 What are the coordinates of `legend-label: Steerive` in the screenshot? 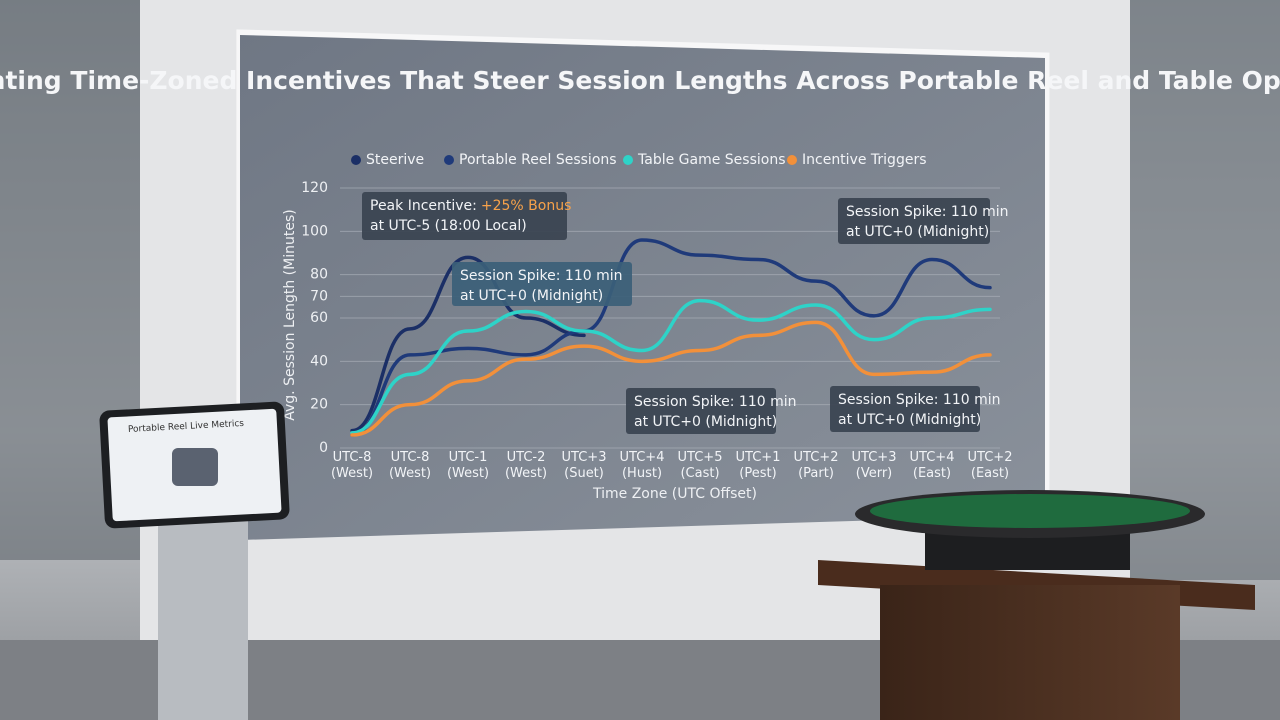 It's located at (395, 160).